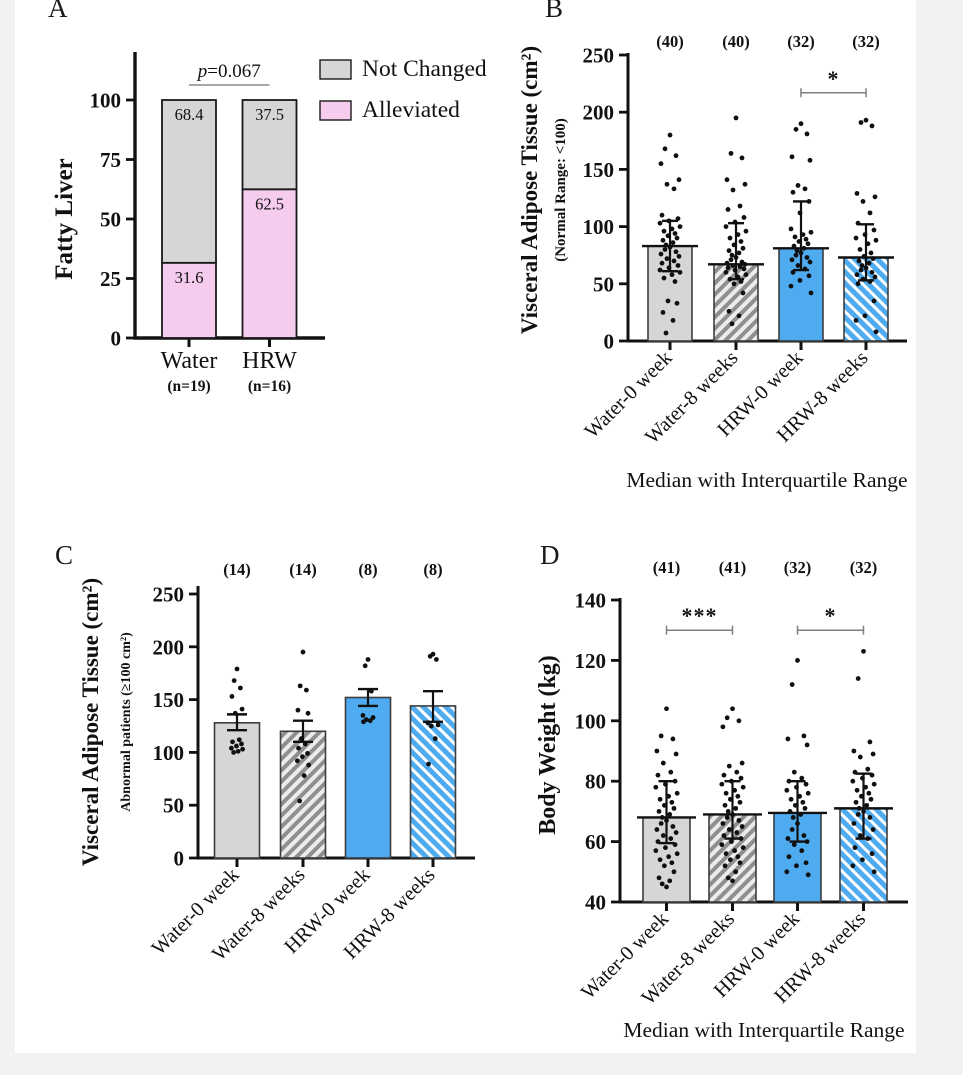 The width and height of the screenshot is (963, 1075). I want to click on n-label: (40), so click(670, 41).